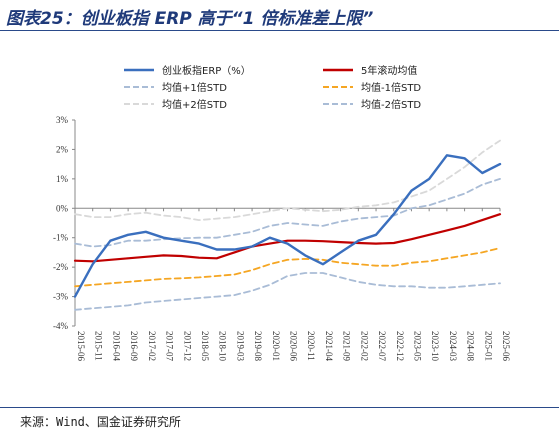  I want to click on legend-label-1: 5年滚动均值, so click(389, 70).